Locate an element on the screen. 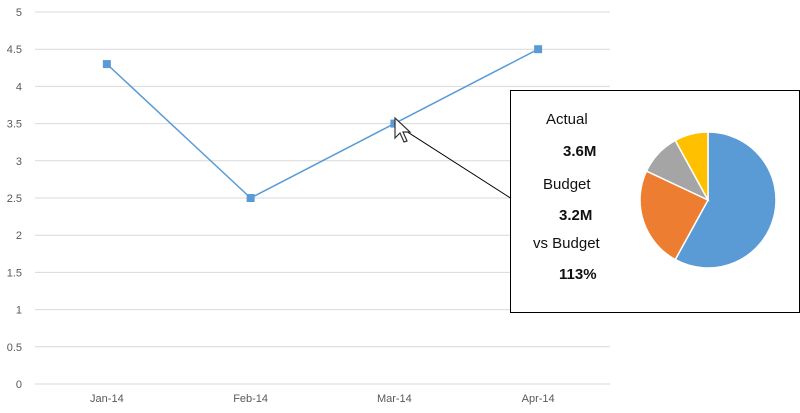 The width and height of the screenshot is (800, 413). mouse-cursor-icon is located at coordinates (403, 129).